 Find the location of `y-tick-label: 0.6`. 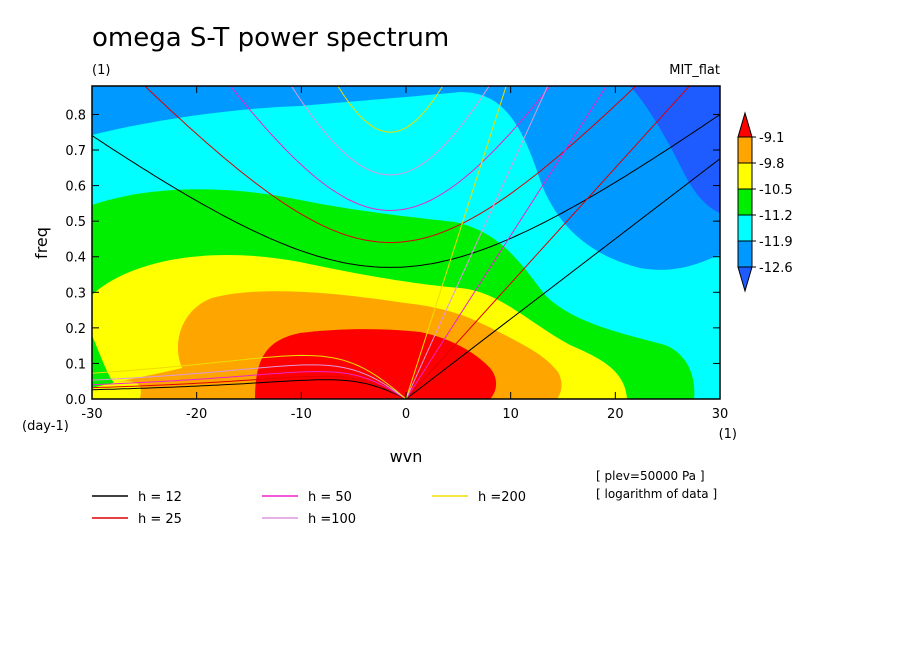

y-tick-label: 0.6 is located at coordinates (75, 187).